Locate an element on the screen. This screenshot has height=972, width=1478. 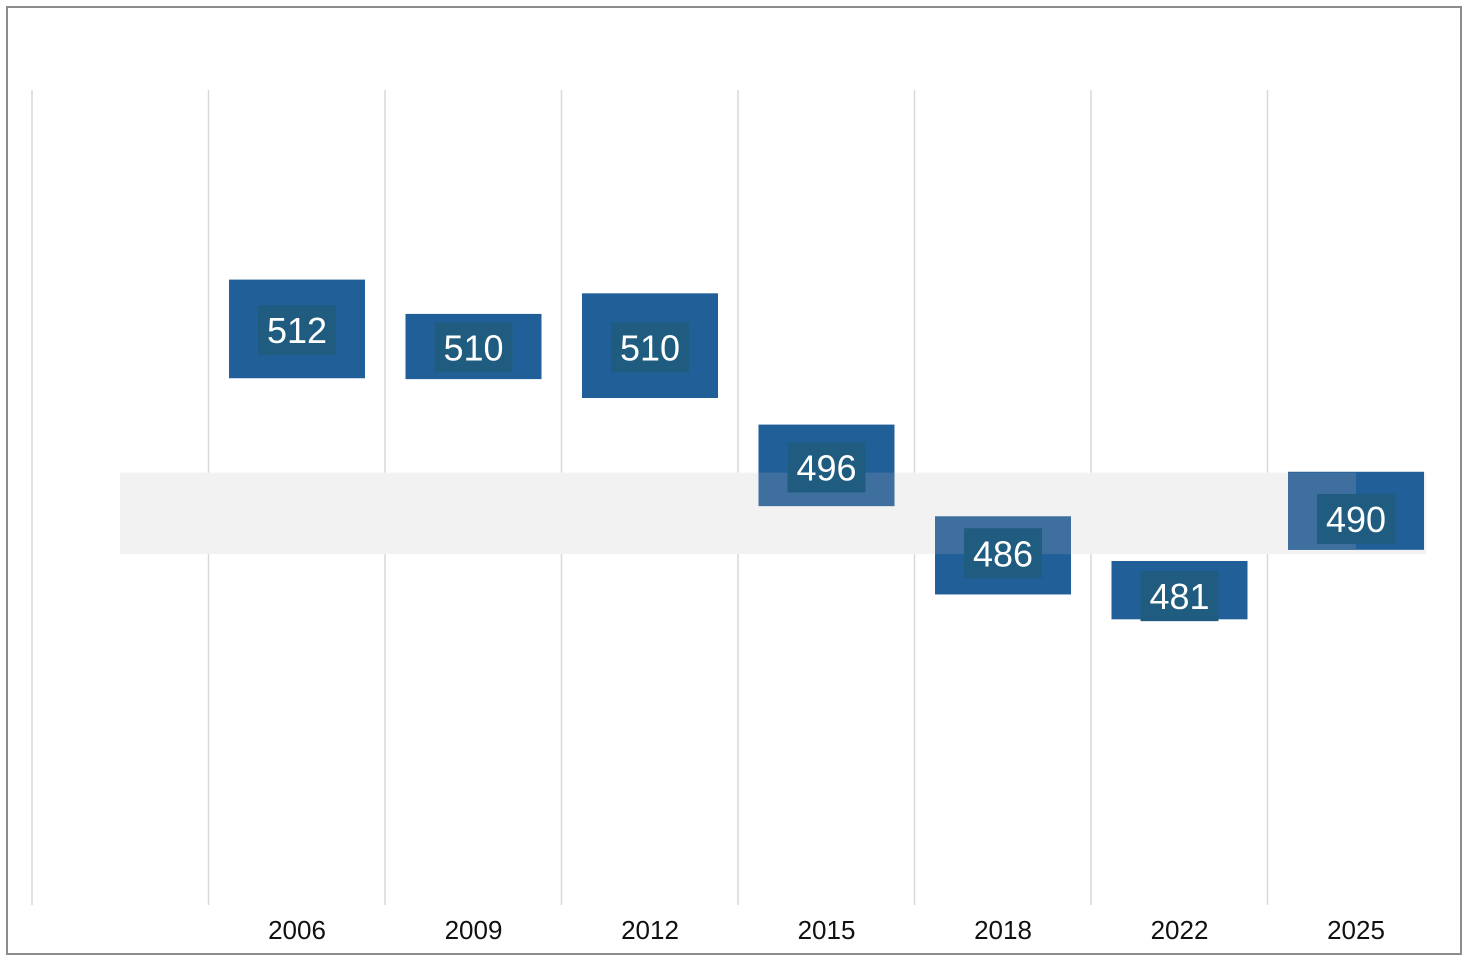
x-tick-label: 2006 is located at coordinates (297, 930).